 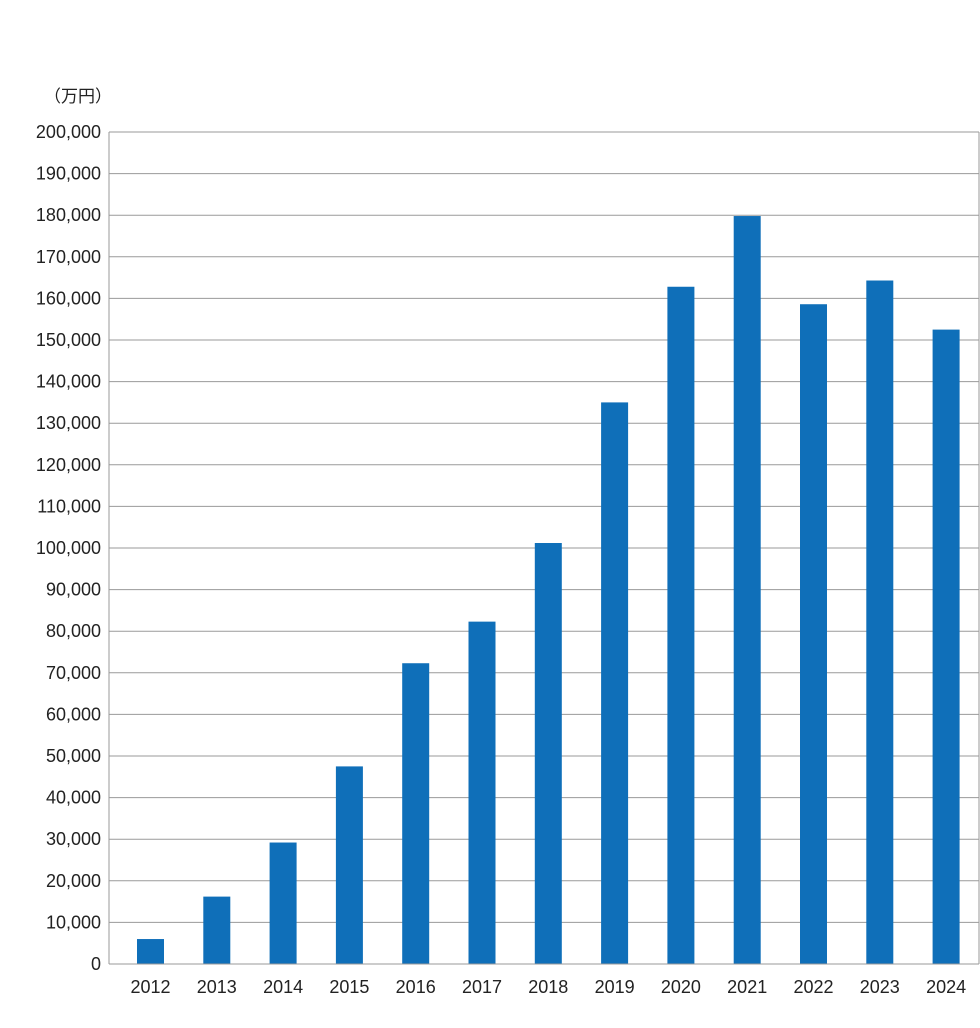 What do you see at coordinates (68, 257) in the screenshot?
I see `y-tick-label: 170,000` at bounding box center [68, 257].